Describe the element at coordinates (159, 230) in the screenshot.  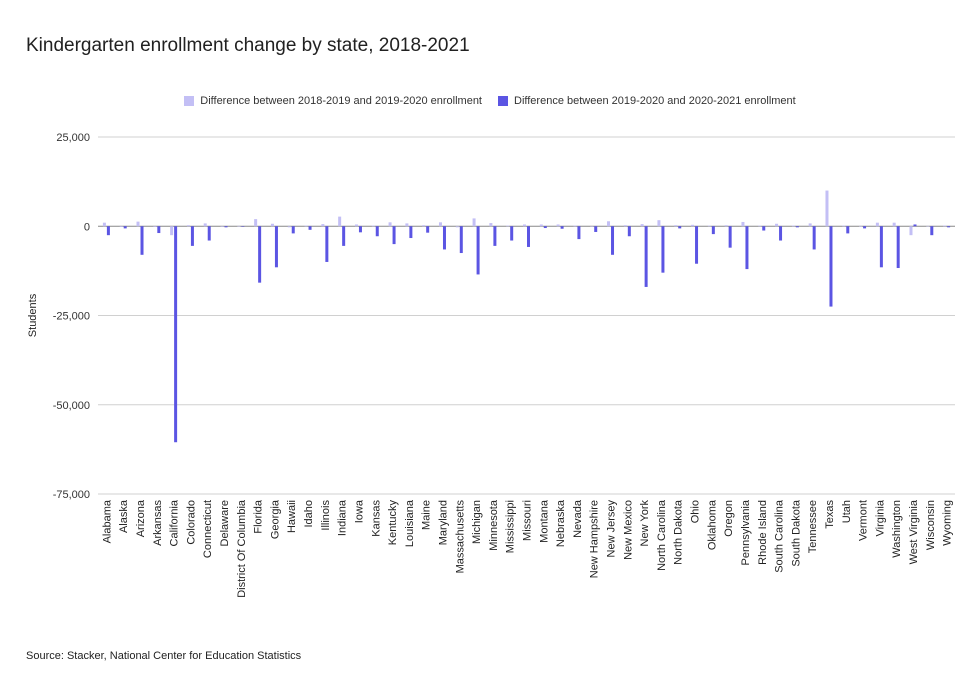
I see `bar-series-2-arkansas` at that location.